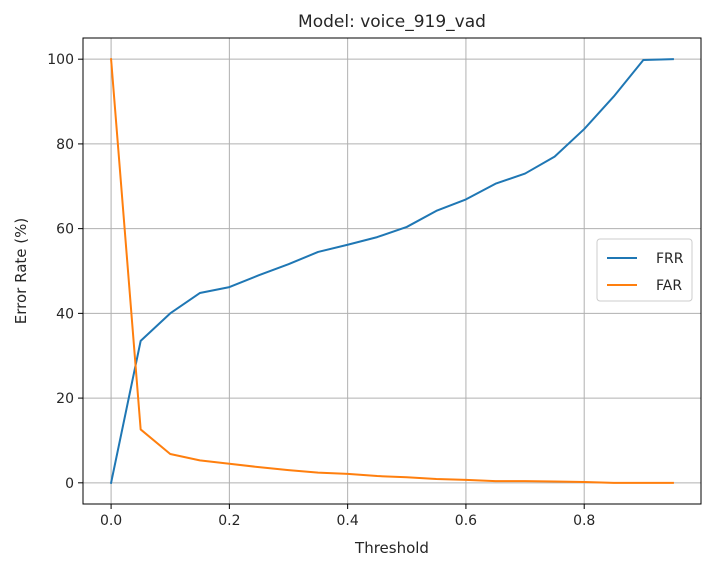 The image size is (703, 562). What do you see at coordinates (391, 548) in the screenshot?
I see `x-axis-label: Threshold` at bounding box center [391, 548].